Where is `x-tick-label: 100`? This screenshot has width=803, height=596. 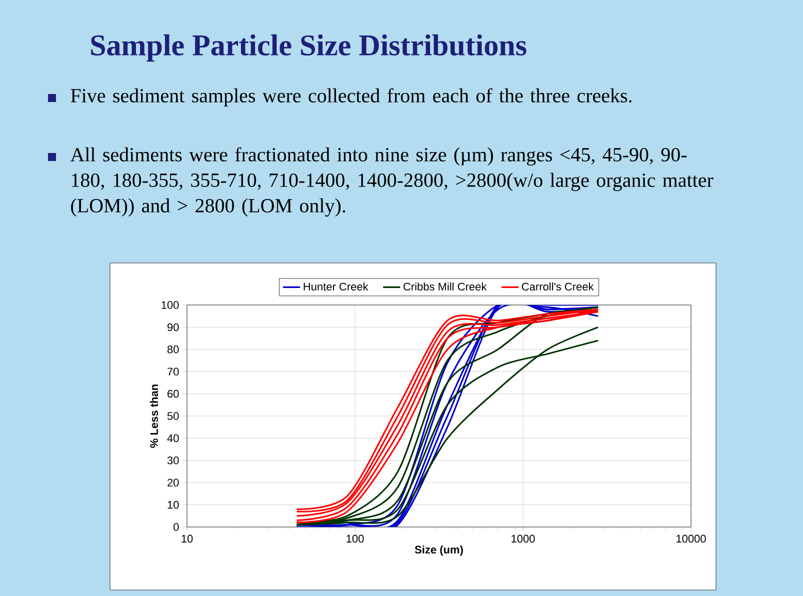 x-tick-label: 100 is located at coordinates (355, 538).